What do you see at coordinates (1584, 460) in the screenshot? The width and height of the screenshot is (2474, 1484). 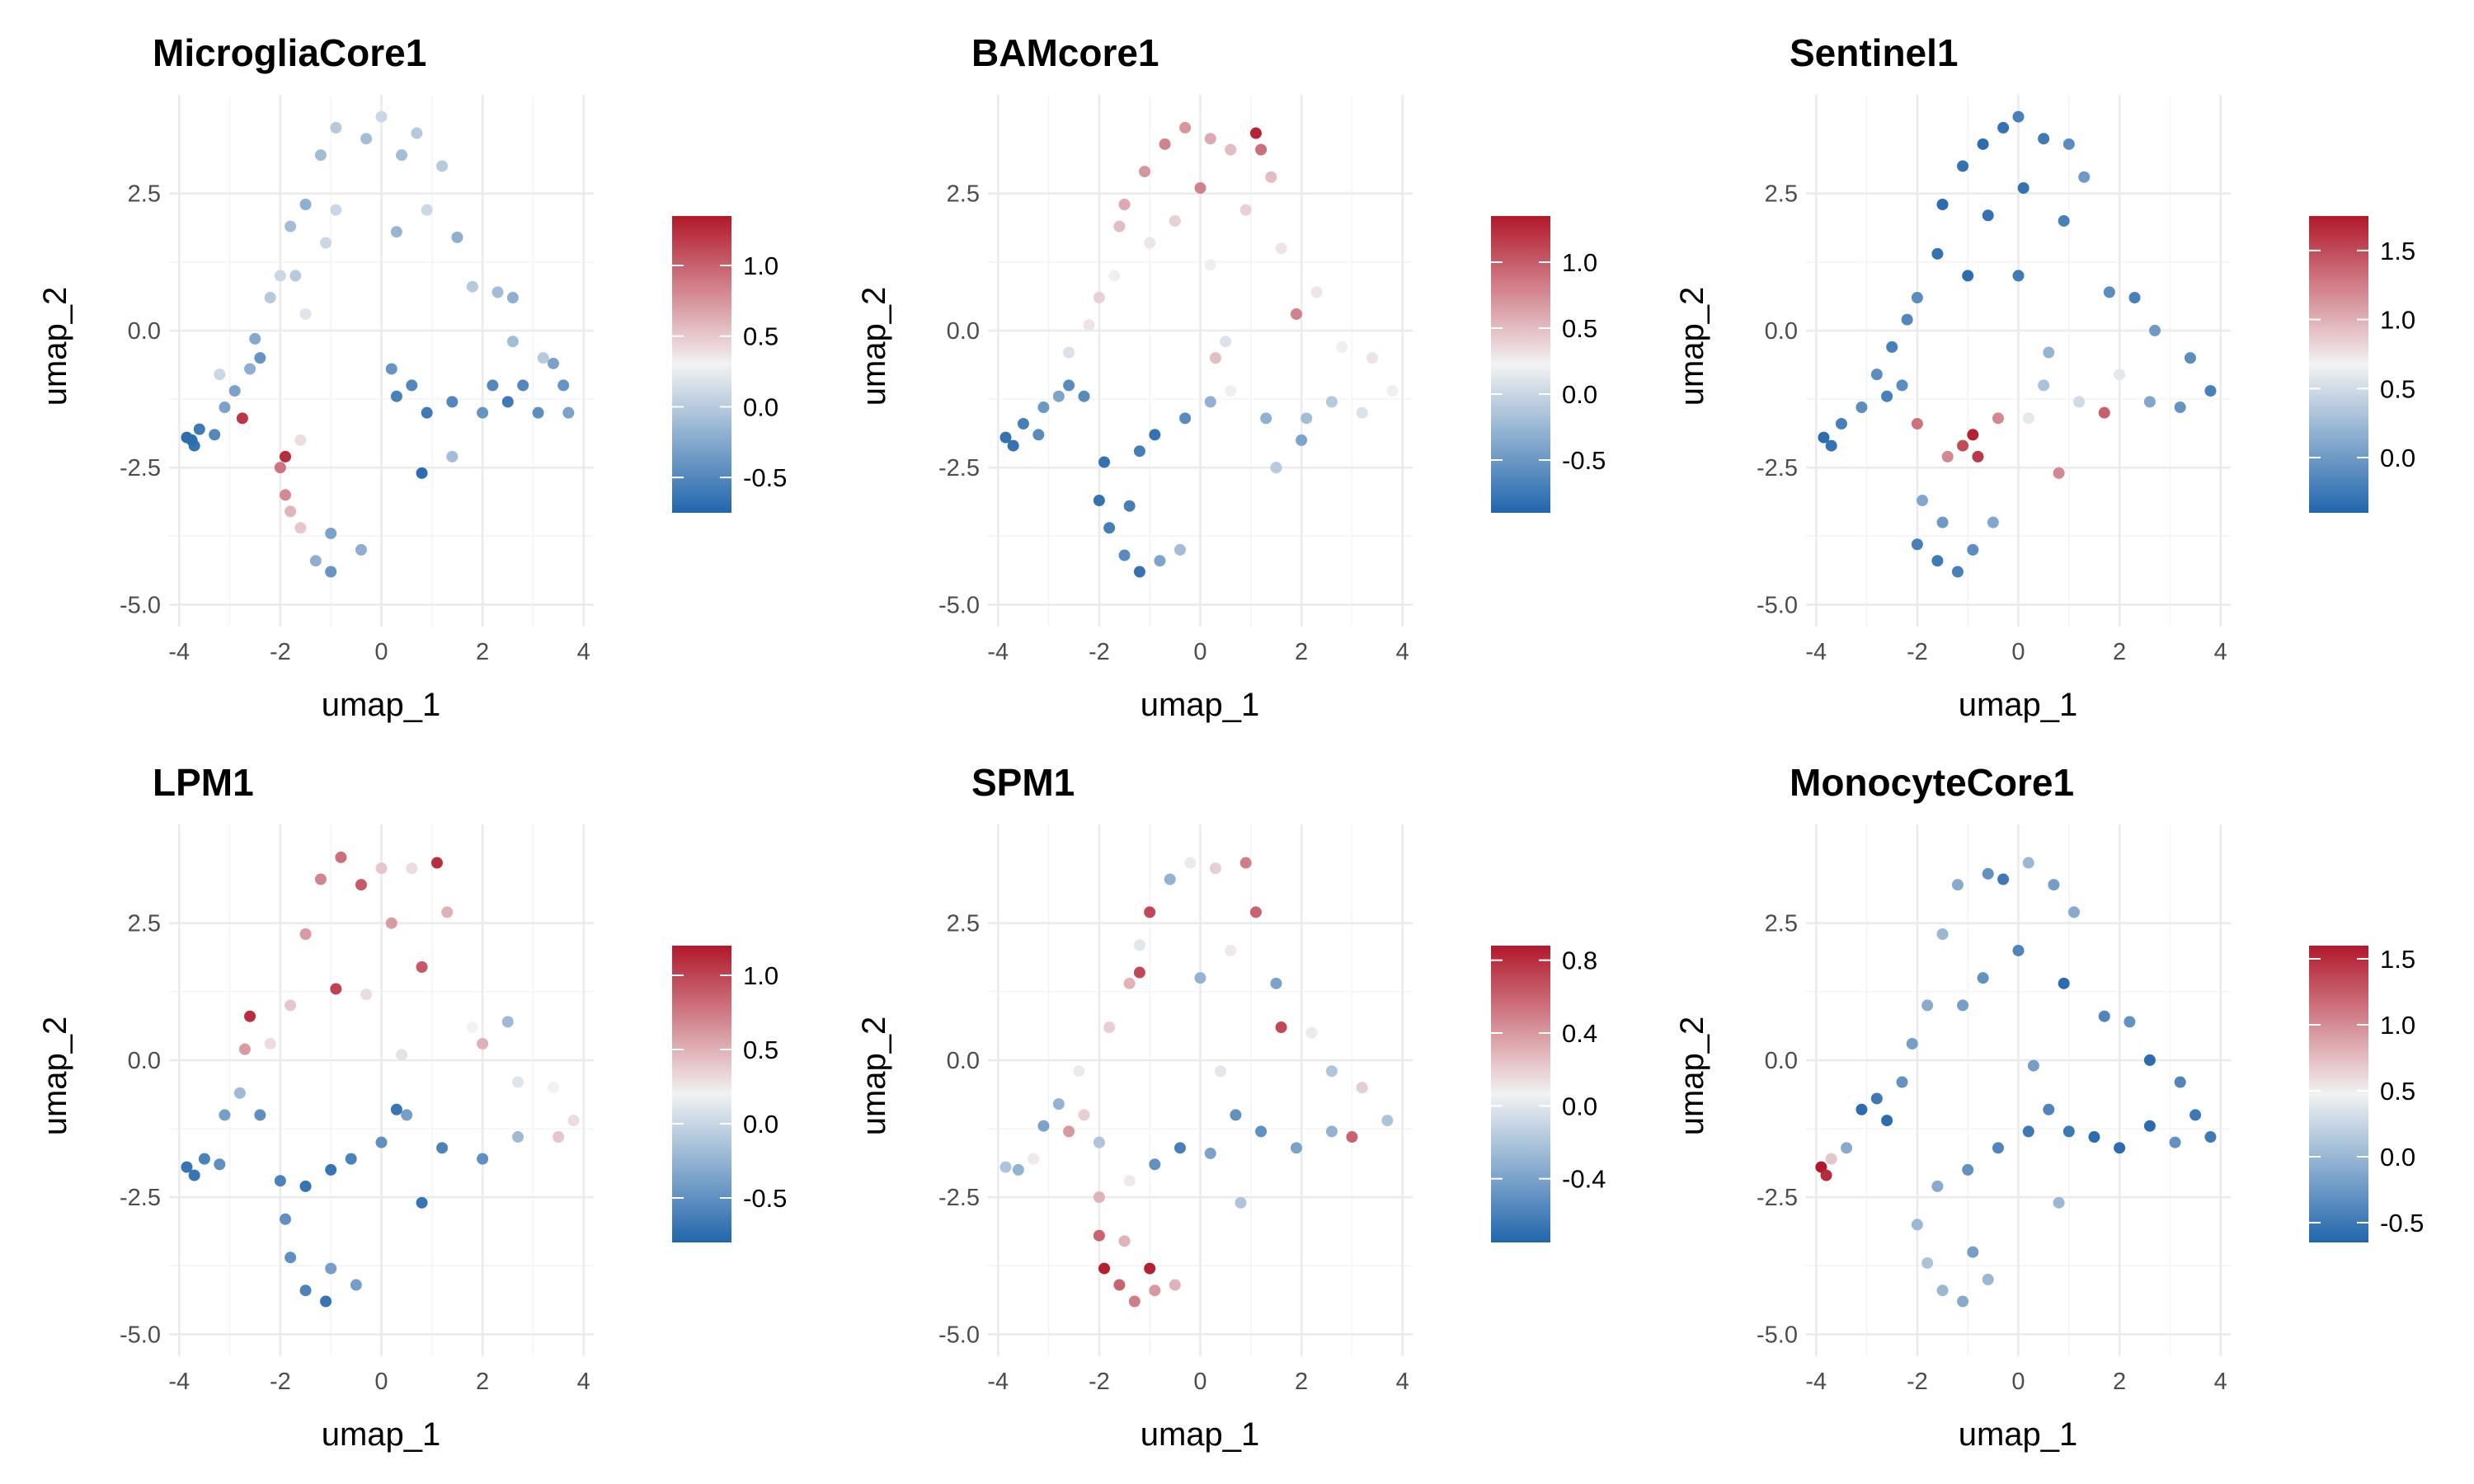 I see `colorbar-label: -0.5` at bounding box center [1584, 460].